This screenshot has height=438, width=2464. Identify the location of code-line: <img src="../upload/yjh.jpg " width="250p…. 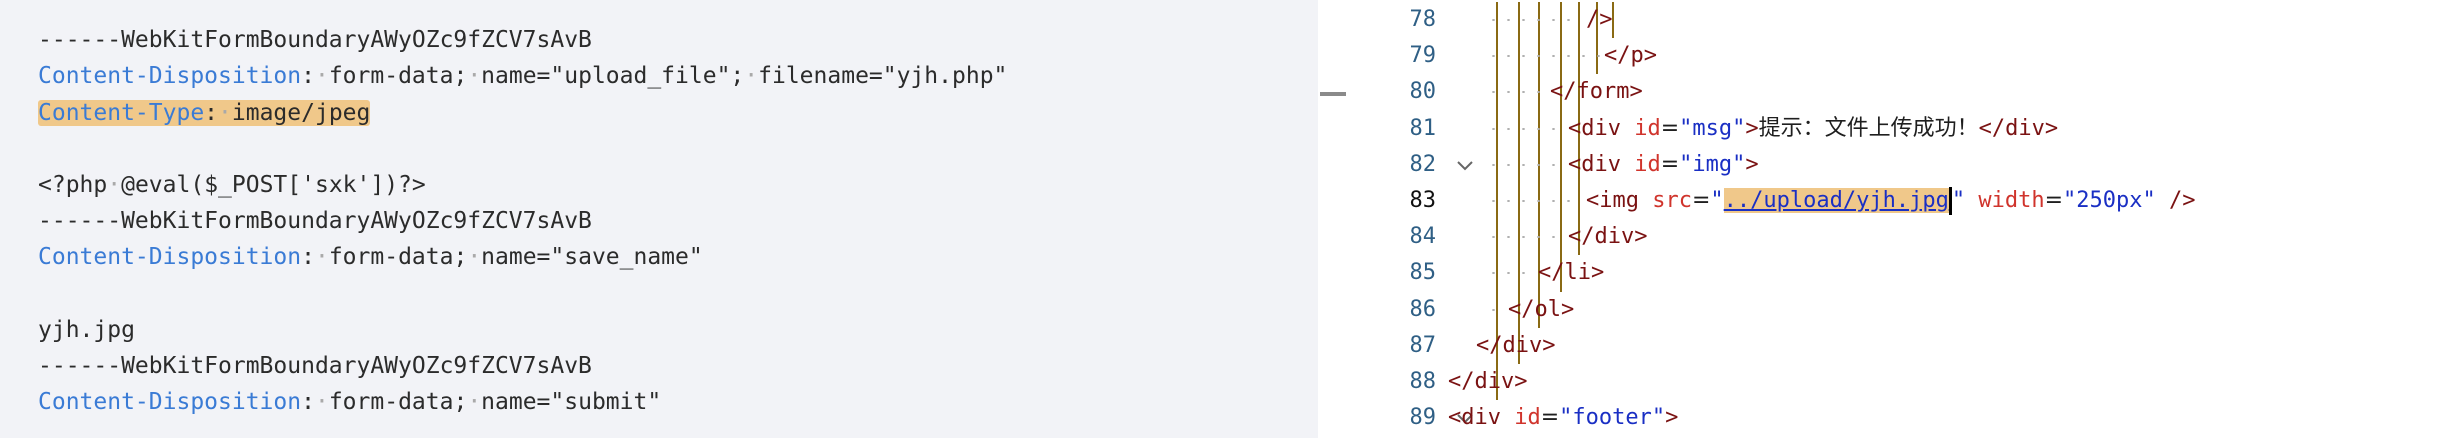
(1890, 201).